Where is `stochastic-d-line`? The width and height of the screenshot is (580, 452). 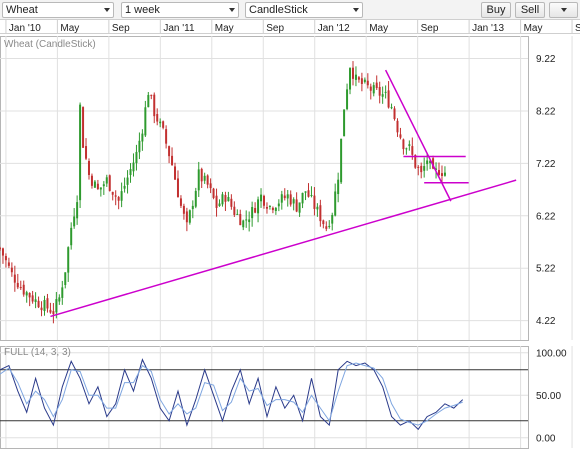
stochastic-d-line is located at coordinates (231, 394).